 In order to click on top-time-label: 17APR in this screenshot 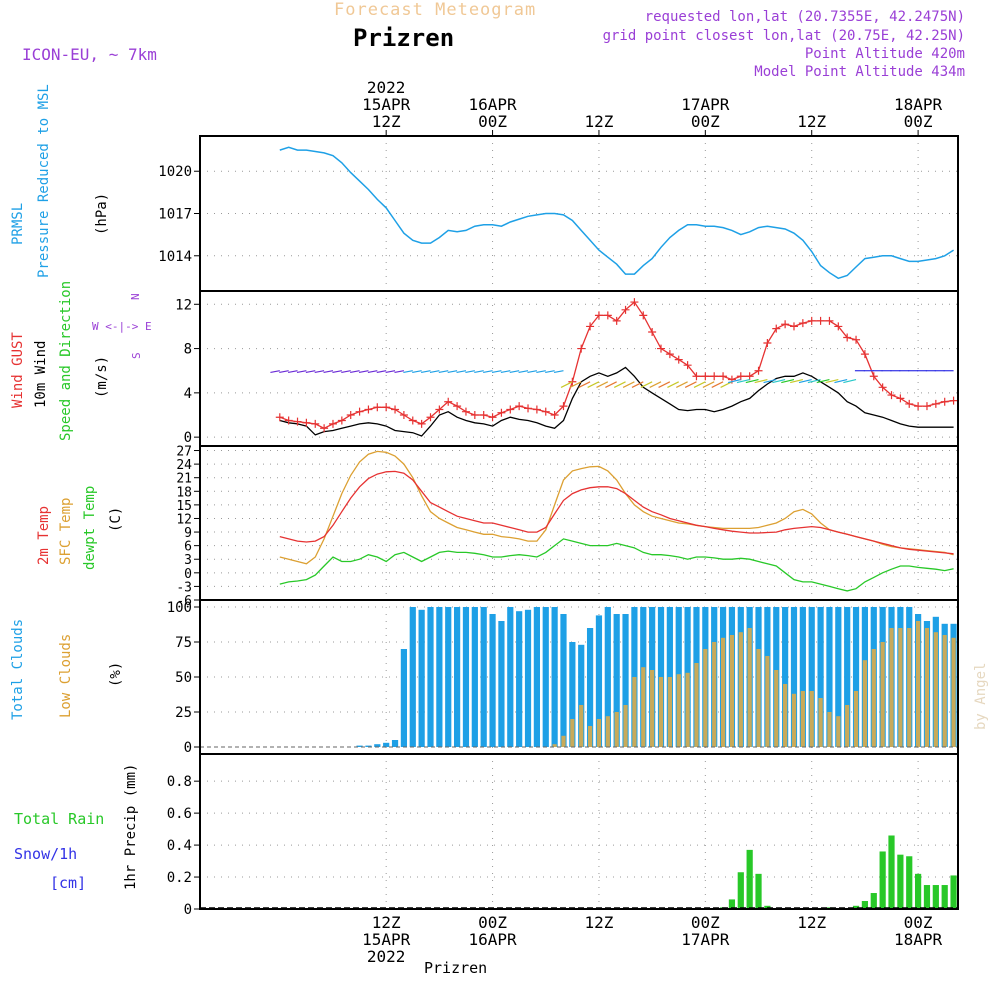, I will do `click(705, 104)`.